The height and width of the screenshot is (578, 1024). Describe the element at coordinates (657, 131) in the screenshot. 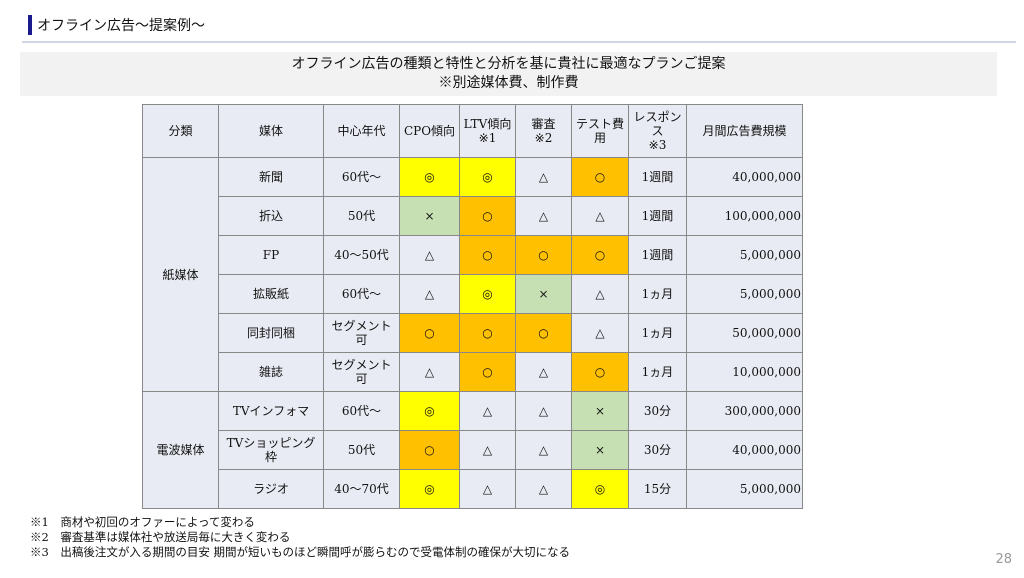

I see `column-header: レスポンス ※3` at that location.